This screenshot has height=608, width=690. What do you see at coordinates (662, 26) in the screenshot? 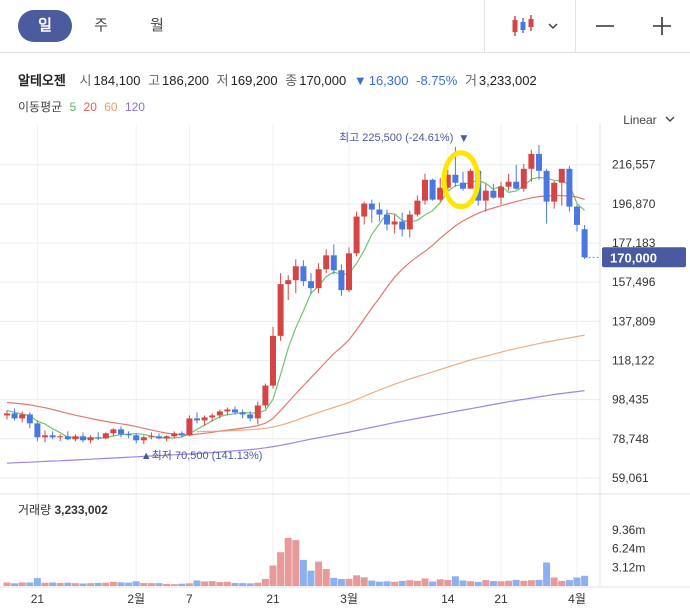
I see `zoom-in-icon` at bounding box center [662, 26].